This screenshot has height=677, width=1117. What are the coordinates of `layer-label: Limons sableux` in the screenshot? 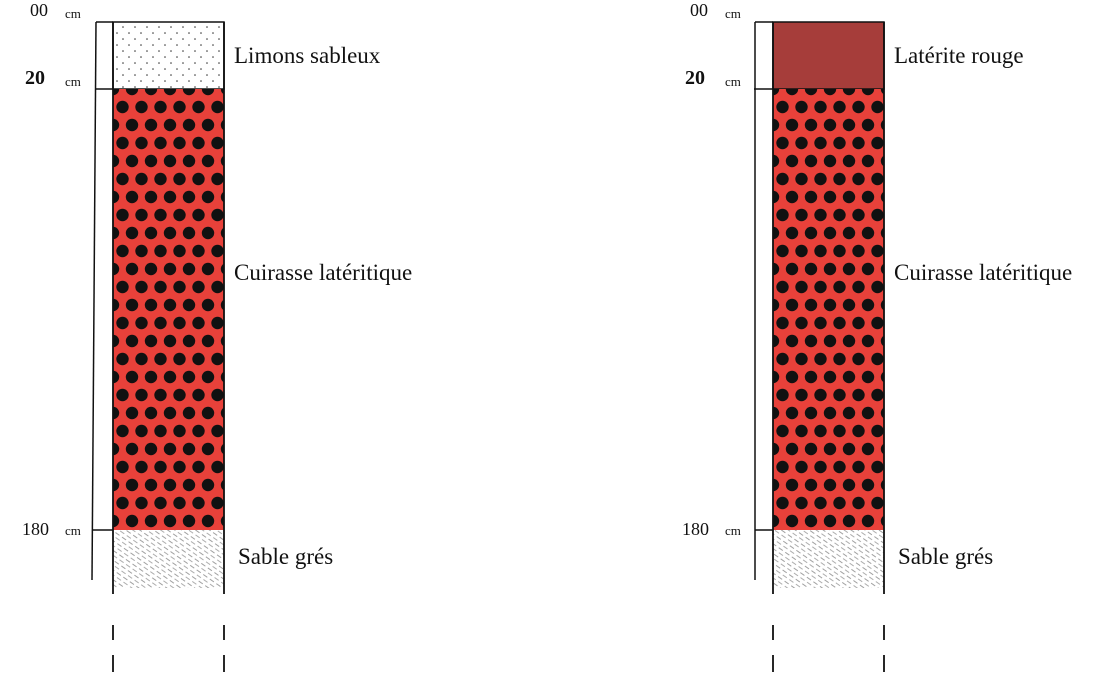 It's located at (307, 55).